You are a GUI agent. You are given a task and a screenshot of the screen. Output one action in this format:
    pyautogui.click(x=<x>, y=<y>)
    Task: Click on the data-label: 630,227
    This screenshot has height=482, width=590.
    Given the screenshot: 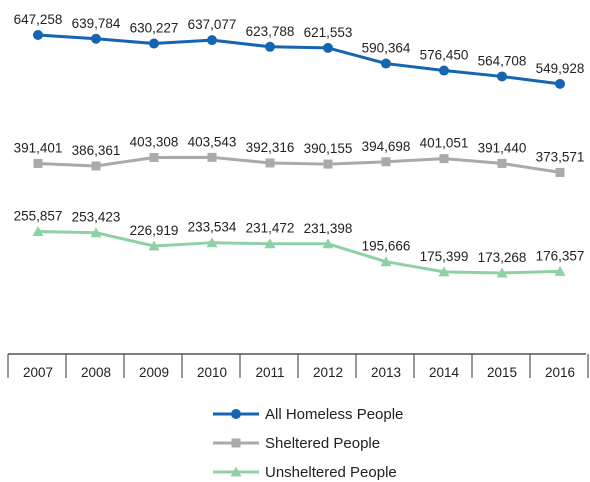 What is the action you would take?
    pyautogui.click(x=154, y=28)
    